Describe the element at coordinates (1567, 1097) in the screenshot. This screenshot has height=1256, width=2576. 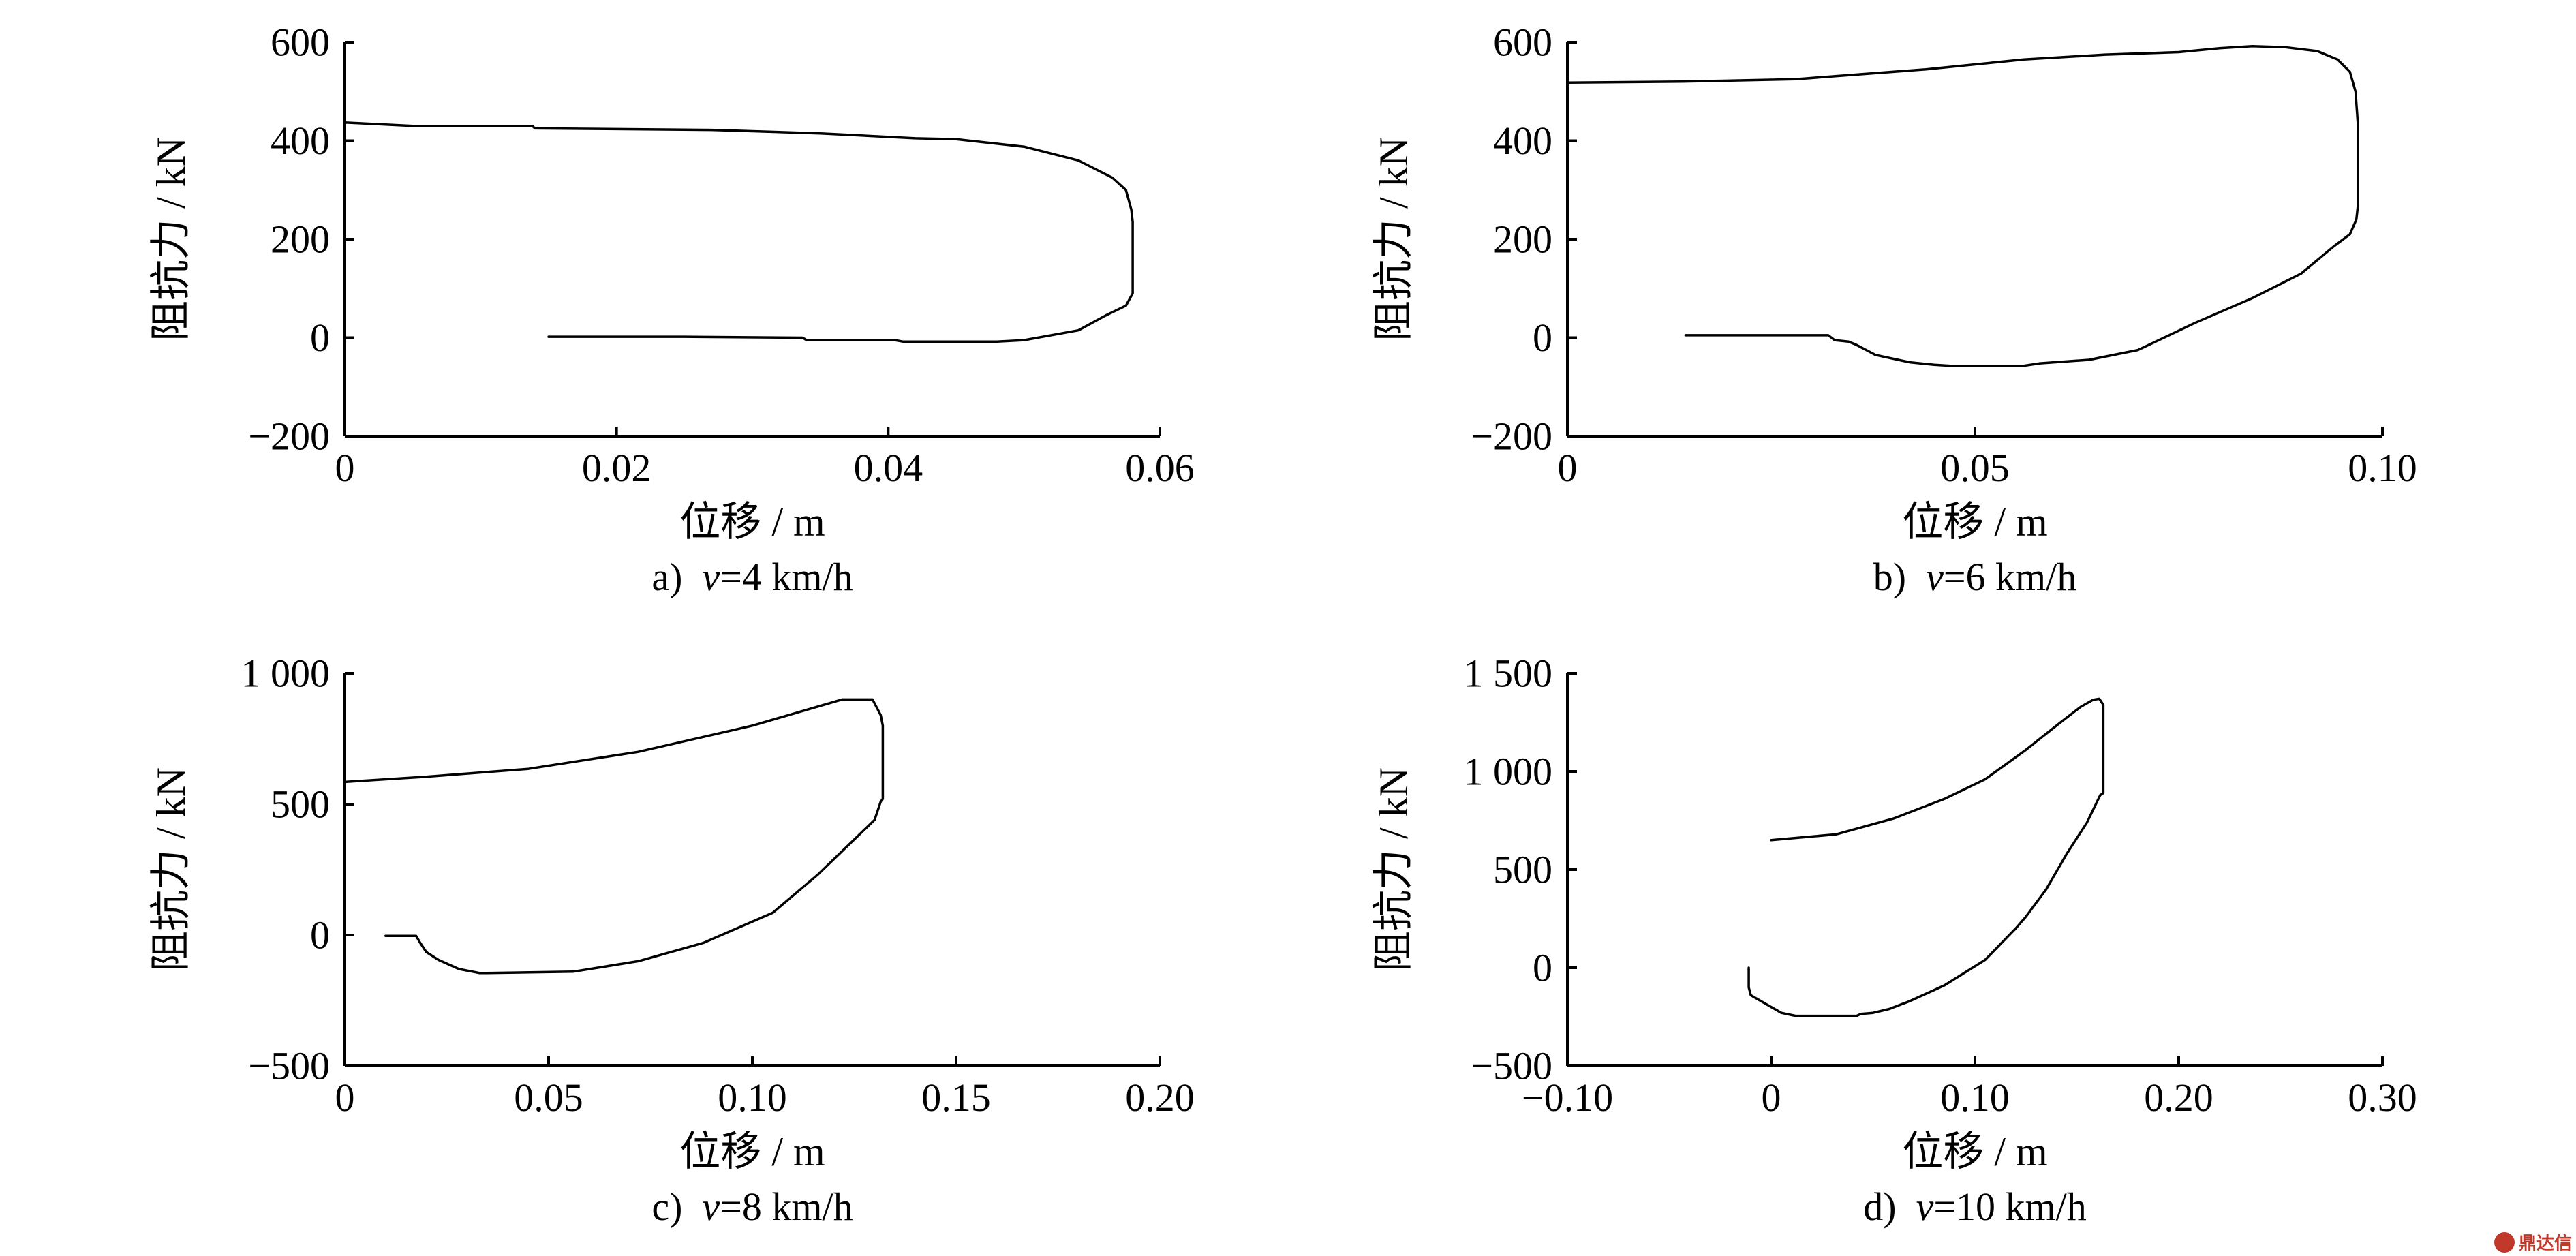
I see `x-tick-label: −0.10` at that location.